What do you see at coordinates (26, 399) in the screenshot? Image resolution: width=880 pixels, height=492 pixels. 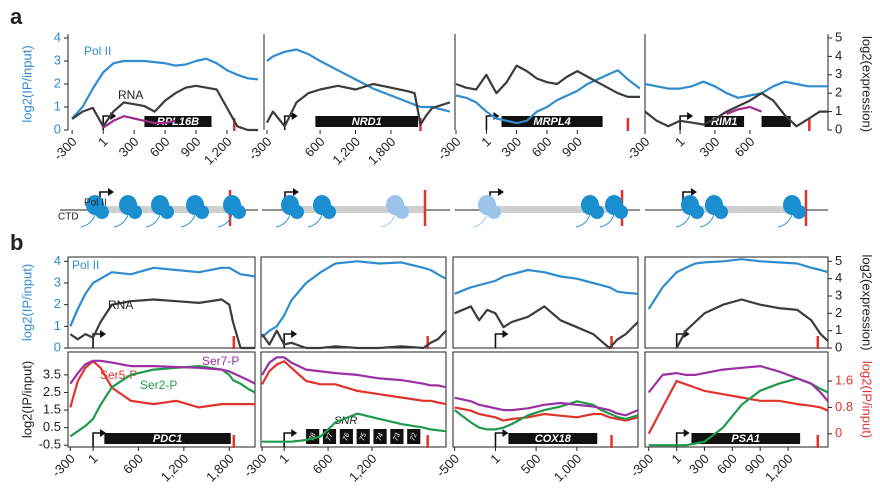 I see `y-axis-label: log2(IP/input)` at bounding box center [26, 399].